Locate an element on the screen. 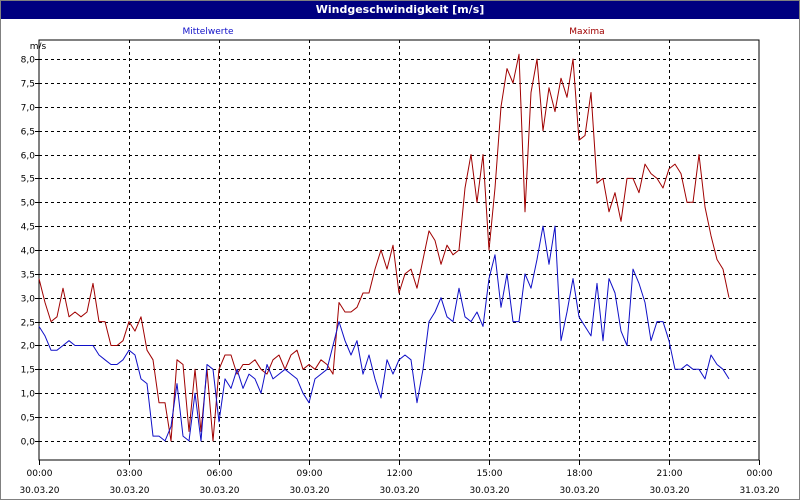 The height and width of the screenshot is (500, 800). y-tick-label: 0,5 is located at coordinates (28, 419).